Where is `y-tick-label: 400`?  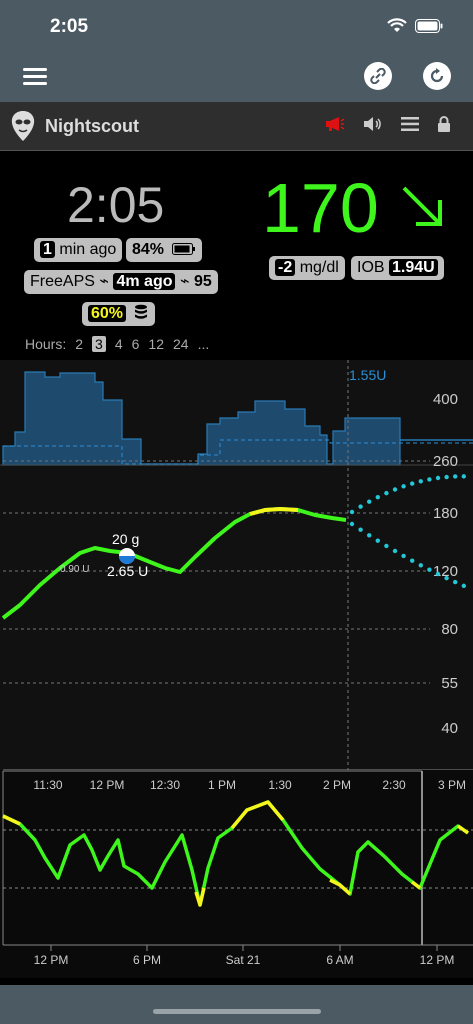
y-tick-label: 400 is located at coordinates (445, 399).